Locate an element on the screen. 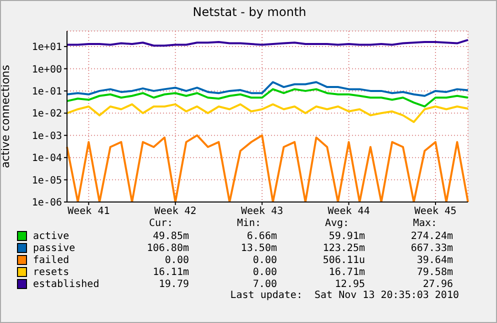  y-tick-label: 1e-04 is located at coordinates (47, 158).